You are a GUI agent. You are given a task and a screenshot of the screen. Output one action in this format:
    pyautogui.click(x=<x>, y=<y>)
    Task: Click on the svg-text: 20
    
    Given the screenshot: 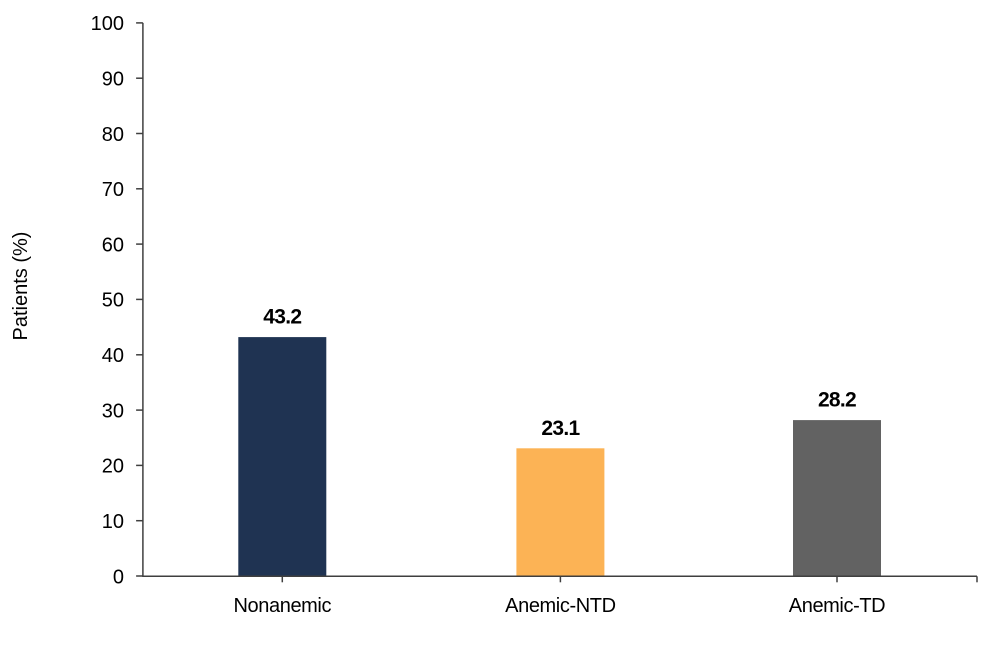 What is the action you would take?
    pyautogui.click(x=113, y=467)
    